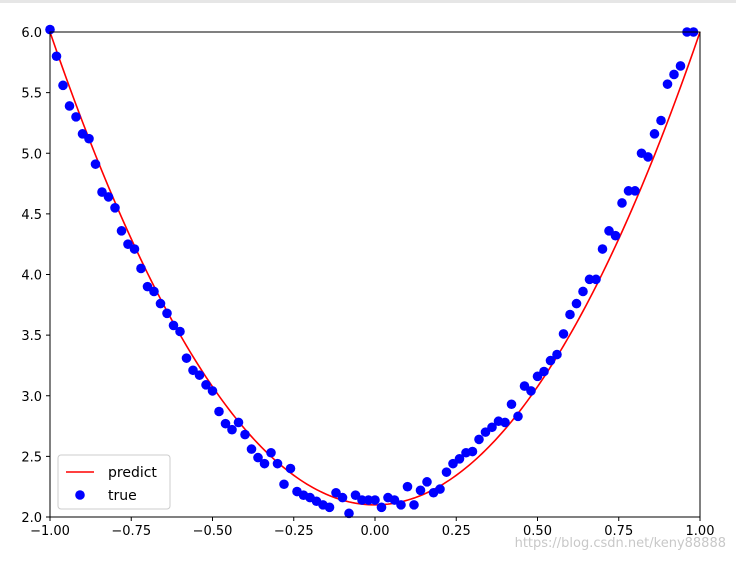 This screenshot has height=562, width=736. I want to click on y-tick-label: 2.0, so click(31, 518).